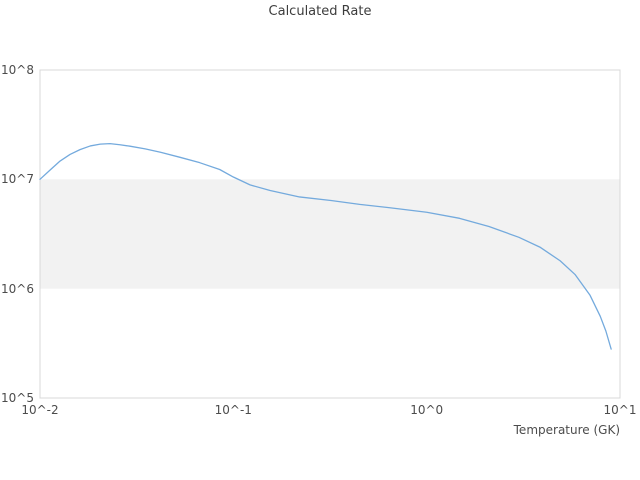  Describe the element at coordinates (40, 410) in the screenshot. I see `x-tick-label: 10^-2` at that location.